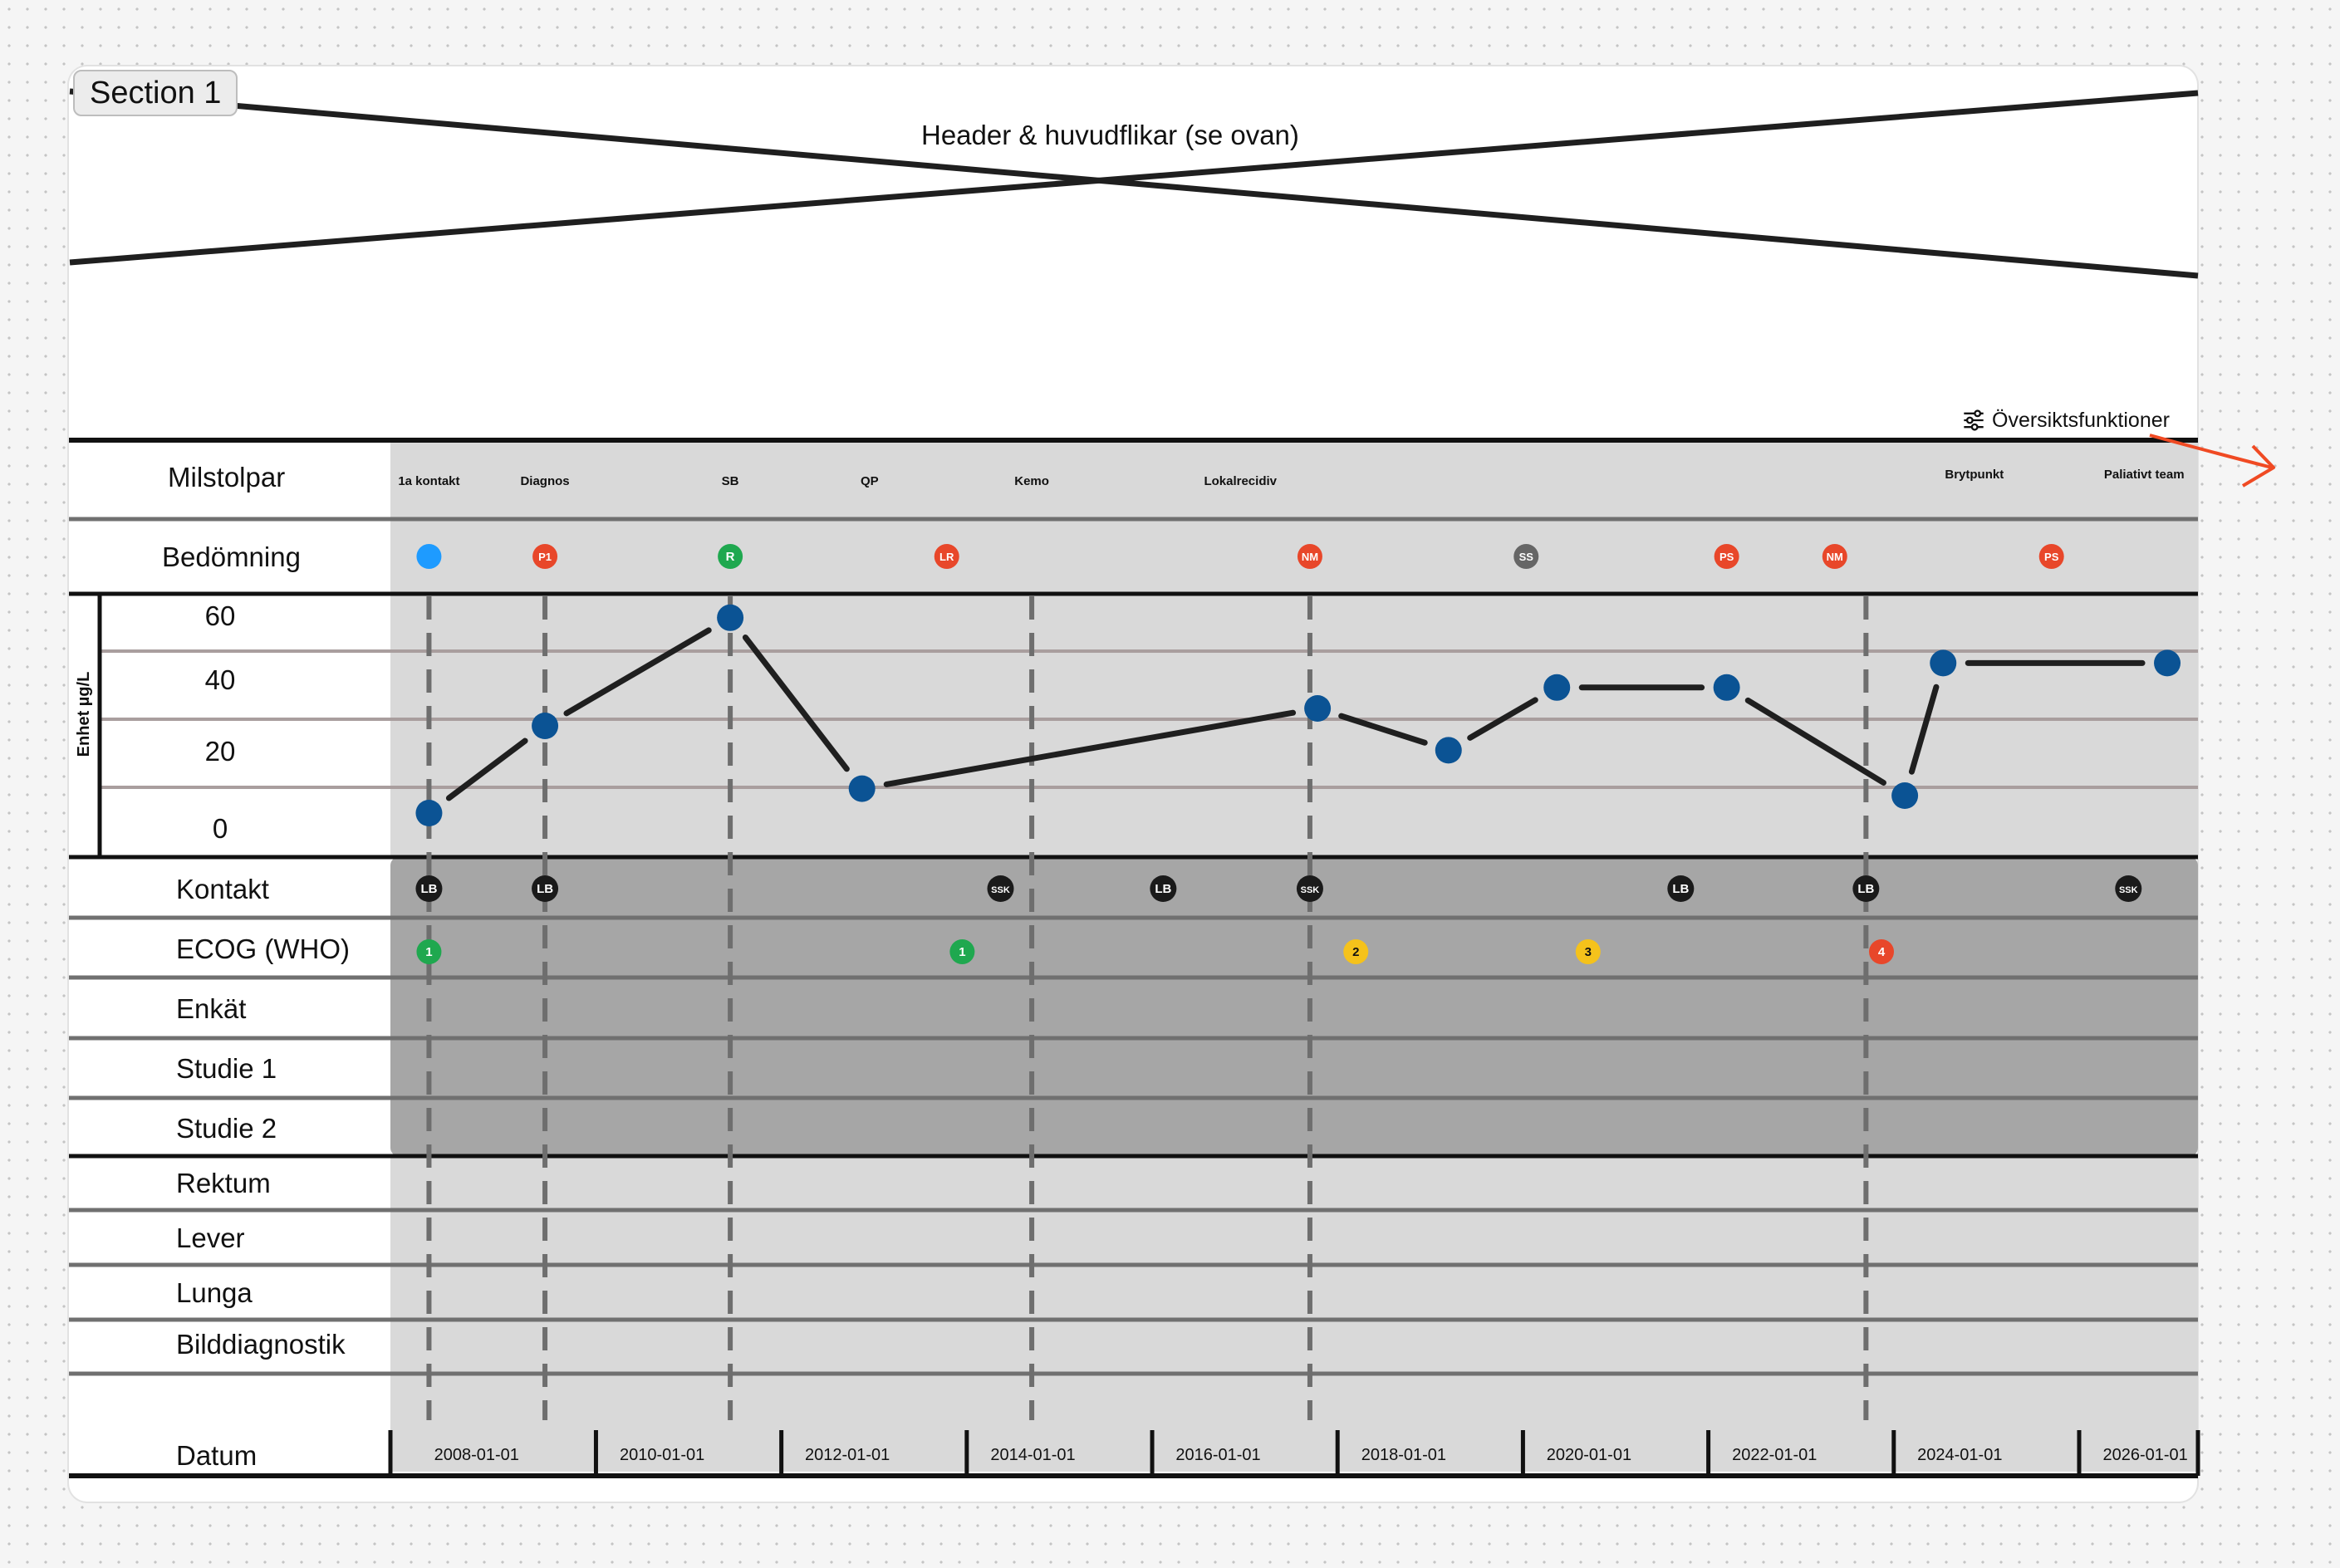  Describe the element at coordinates (544, 481) in the screenshot. I see `milestone-label: Diagnos` at that location.